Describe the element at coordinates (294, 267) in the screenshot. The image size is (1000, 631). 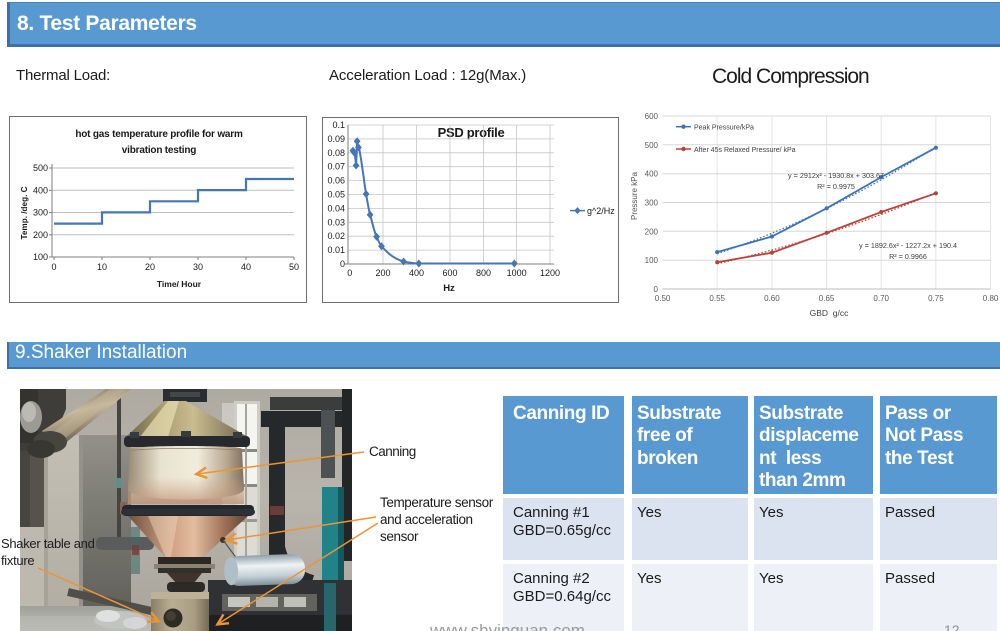
I see `svg-text: 50` at that location.